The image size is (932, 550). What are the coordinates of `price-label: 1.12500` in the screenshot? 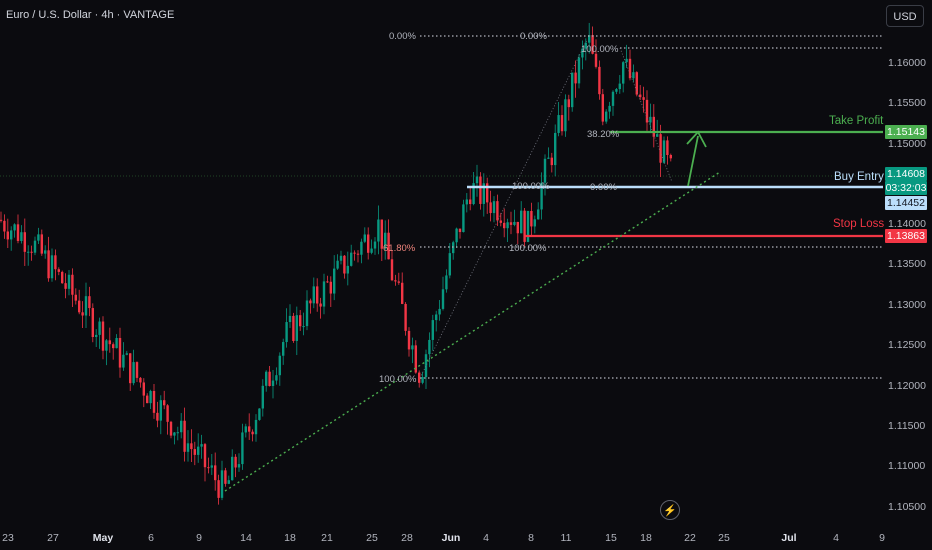 It's located at (907, 345).